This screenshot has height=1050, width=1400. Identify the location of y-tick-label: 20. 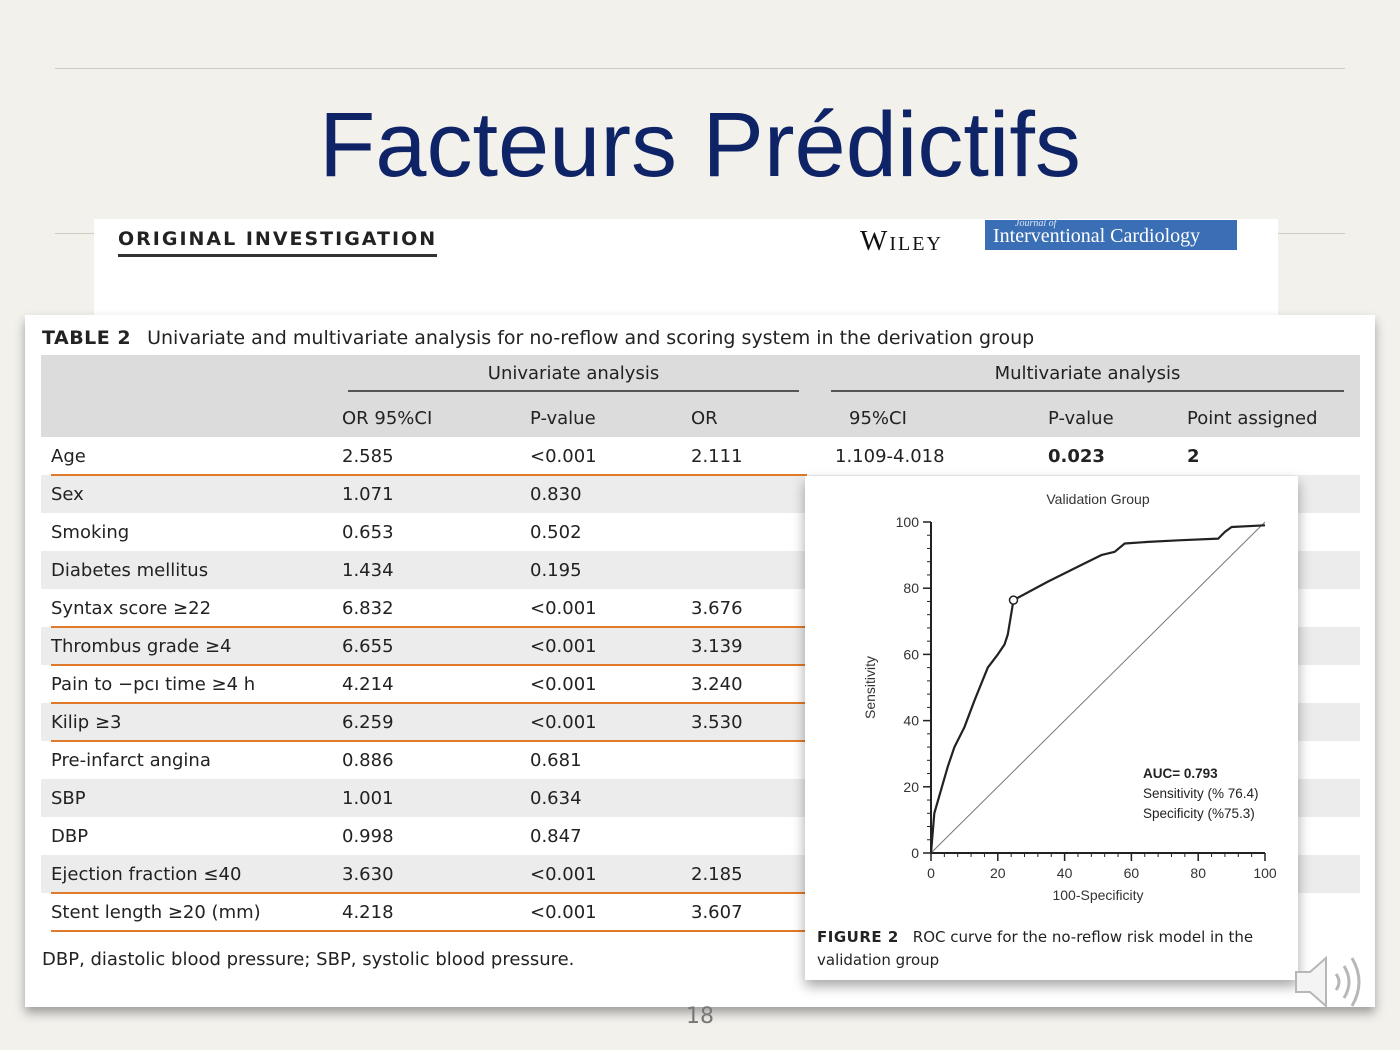
(911, 787).